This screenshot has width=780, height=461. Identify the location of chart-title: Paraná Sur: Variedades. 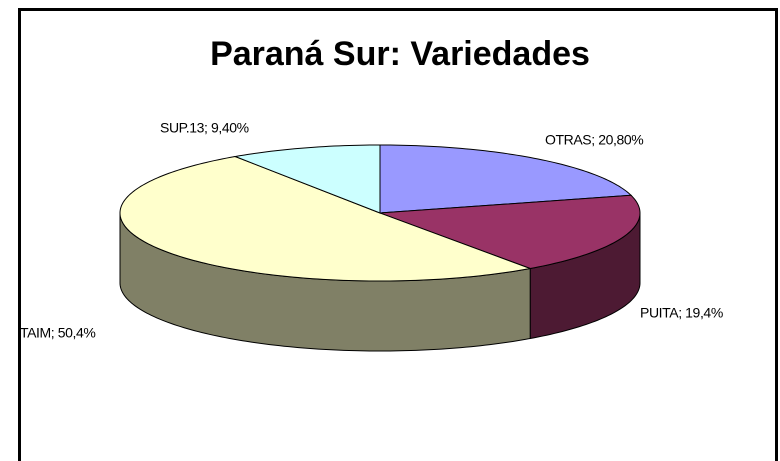
(400, 54).